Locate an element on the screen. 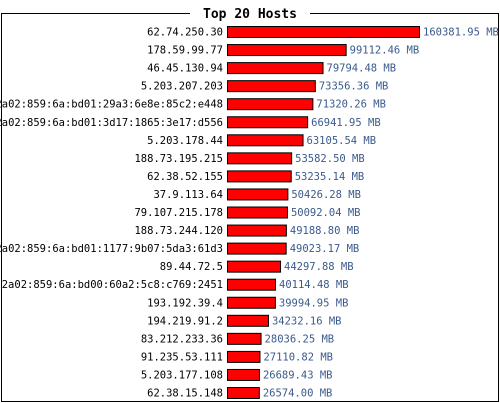 This screenshot has width=500, height=403. chart-title-backdrop is located at coordinates (250, 13).